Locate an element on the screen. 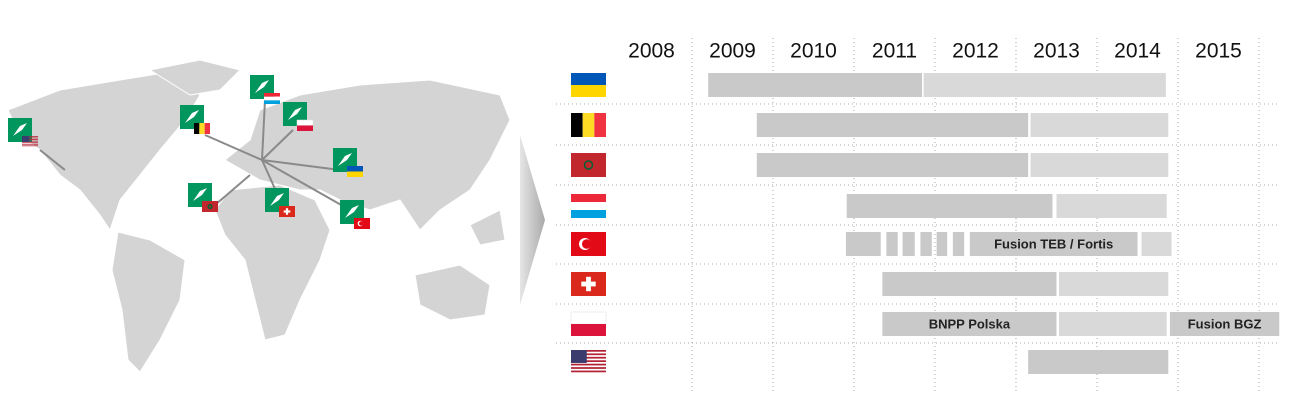  year-label: 2008 is located at coordinates (651, 51).